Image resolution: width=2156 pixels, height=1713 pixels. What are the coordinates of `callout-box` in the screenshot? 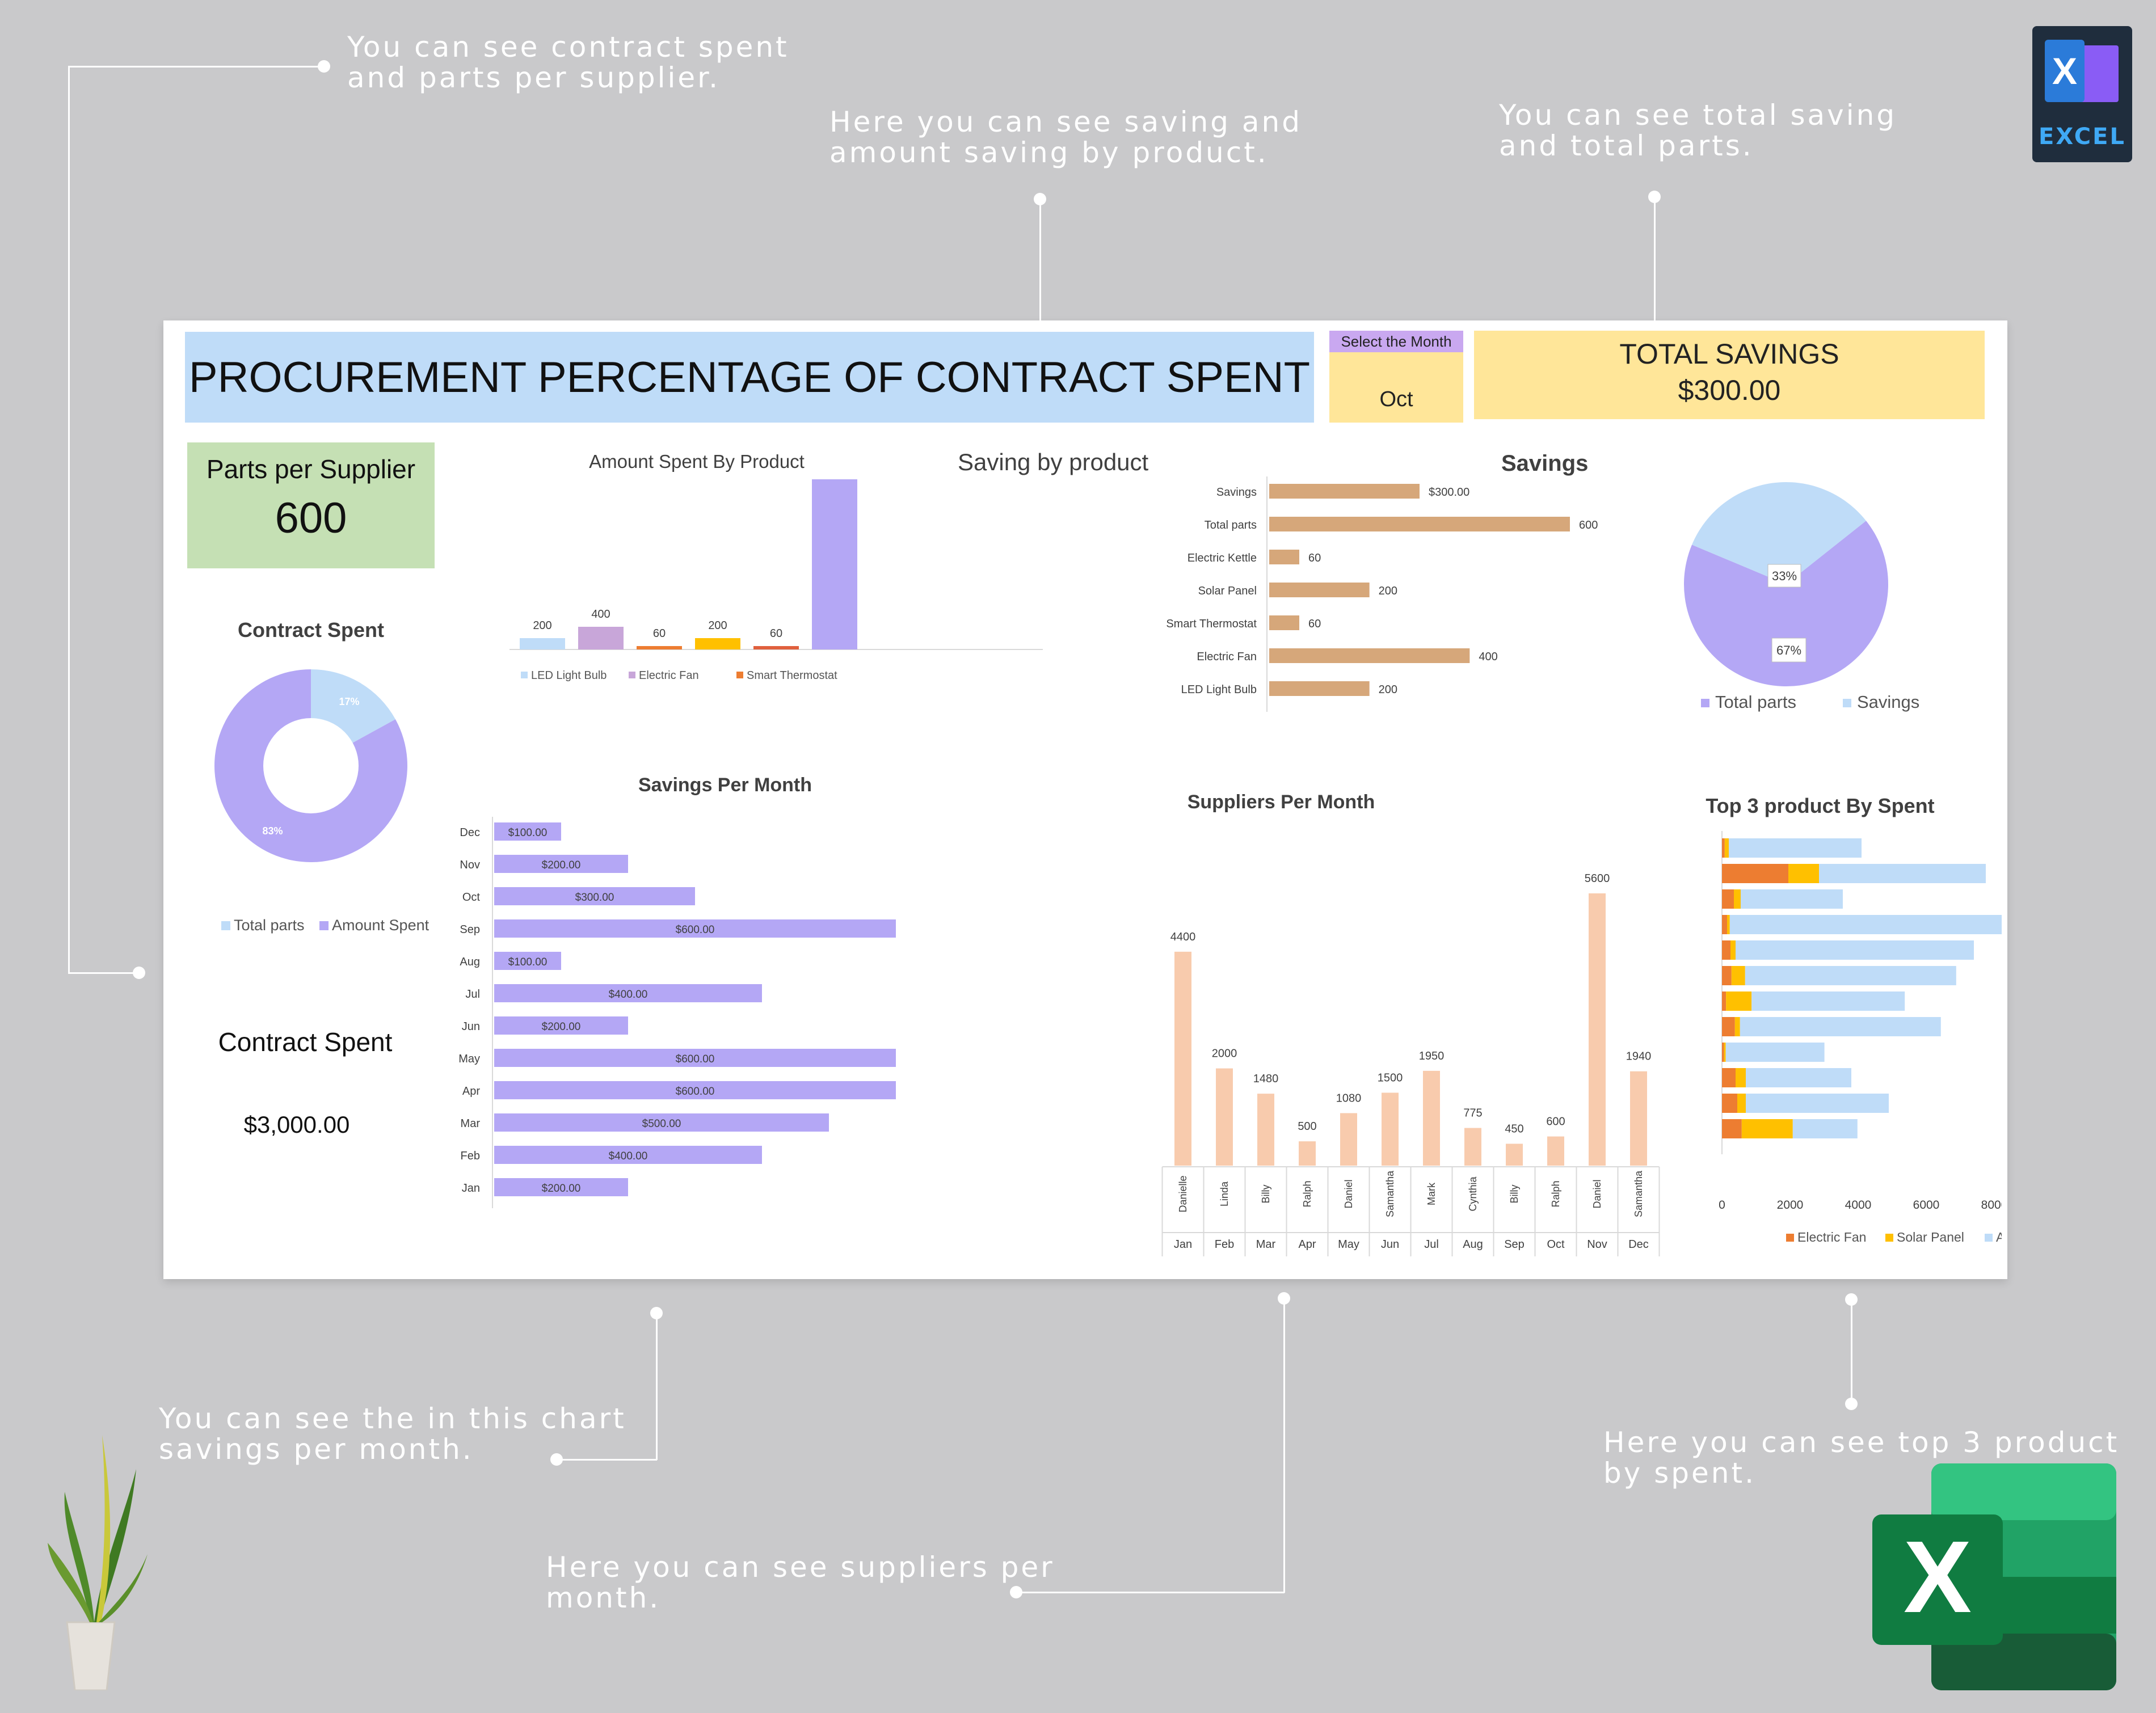 It's located at (1789, 650).